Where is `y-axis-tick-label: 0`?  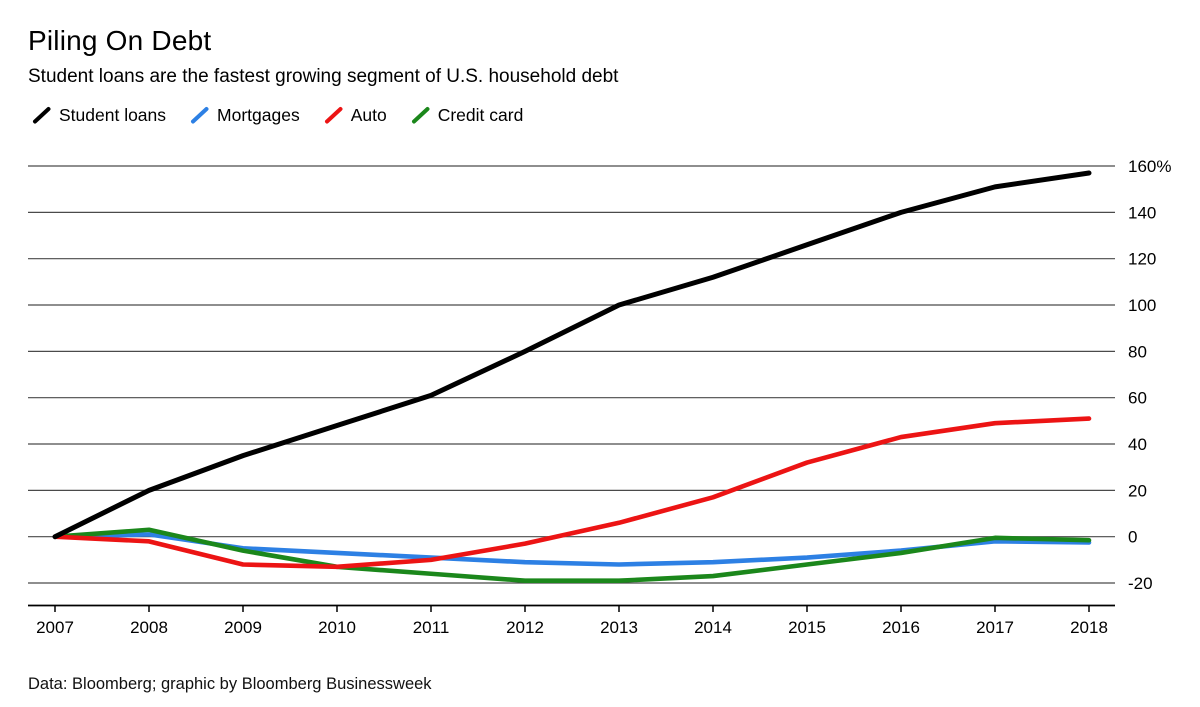 y-axis-tick-label: 0 is located at coordinates (1132, 537).